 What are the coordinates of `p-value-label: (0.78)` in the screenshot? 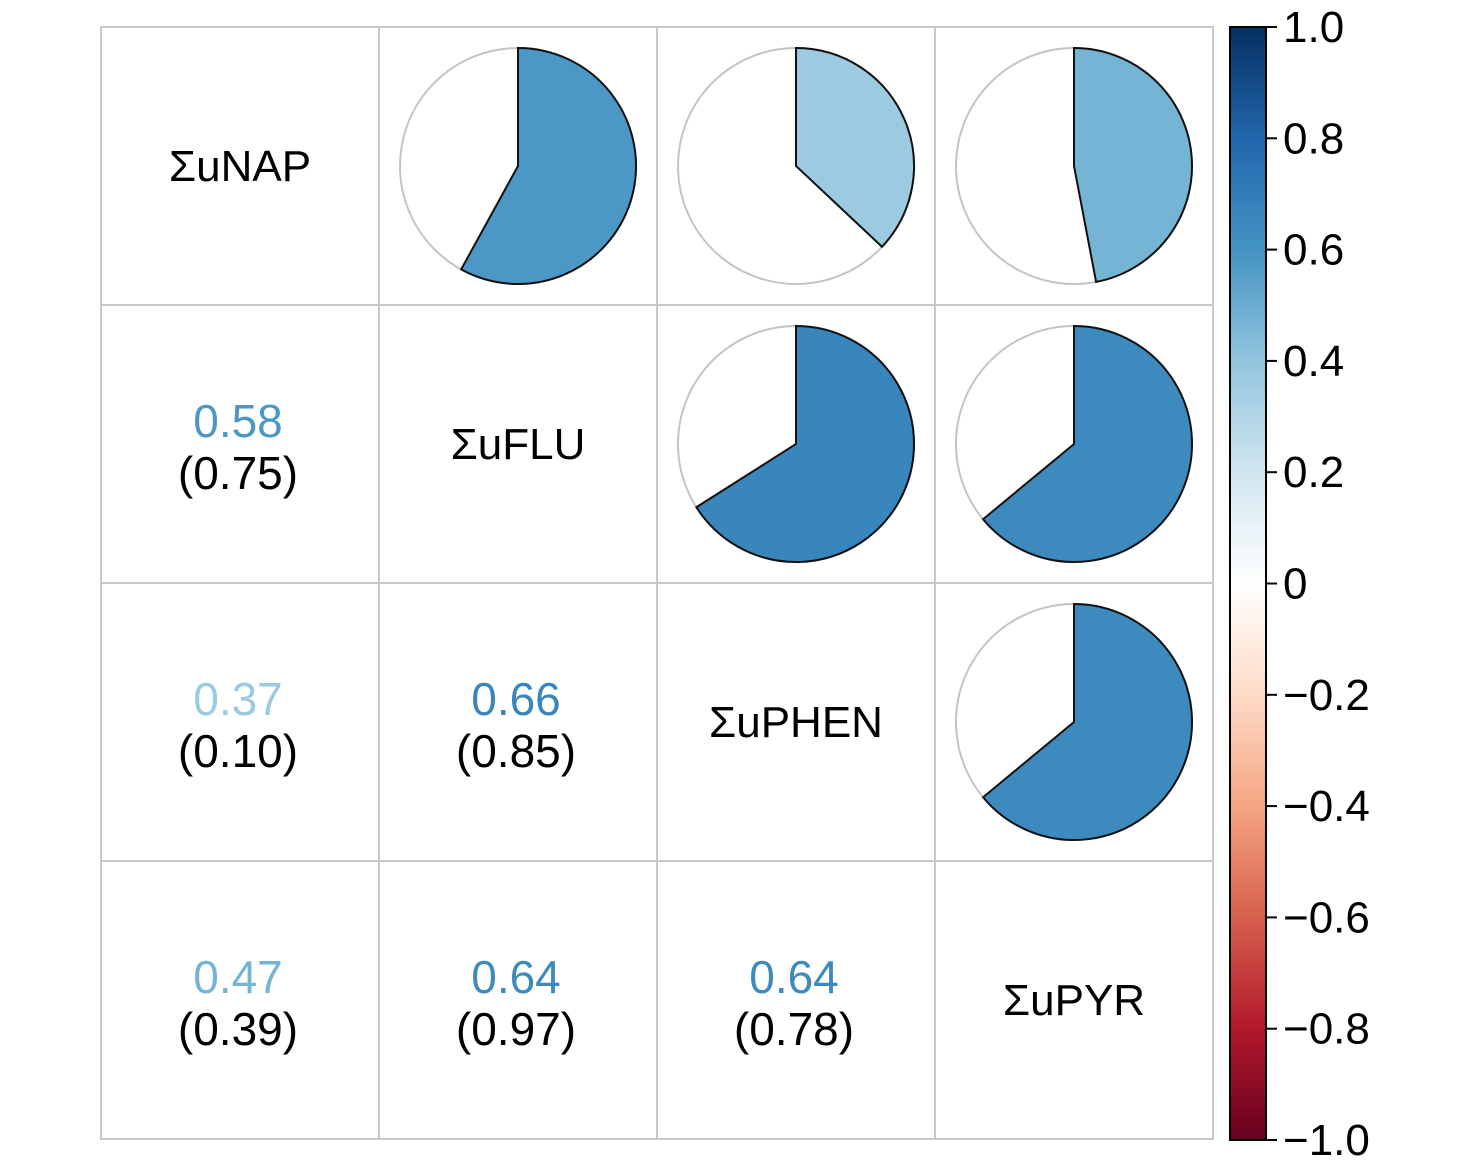 It's located at (794, 1029).